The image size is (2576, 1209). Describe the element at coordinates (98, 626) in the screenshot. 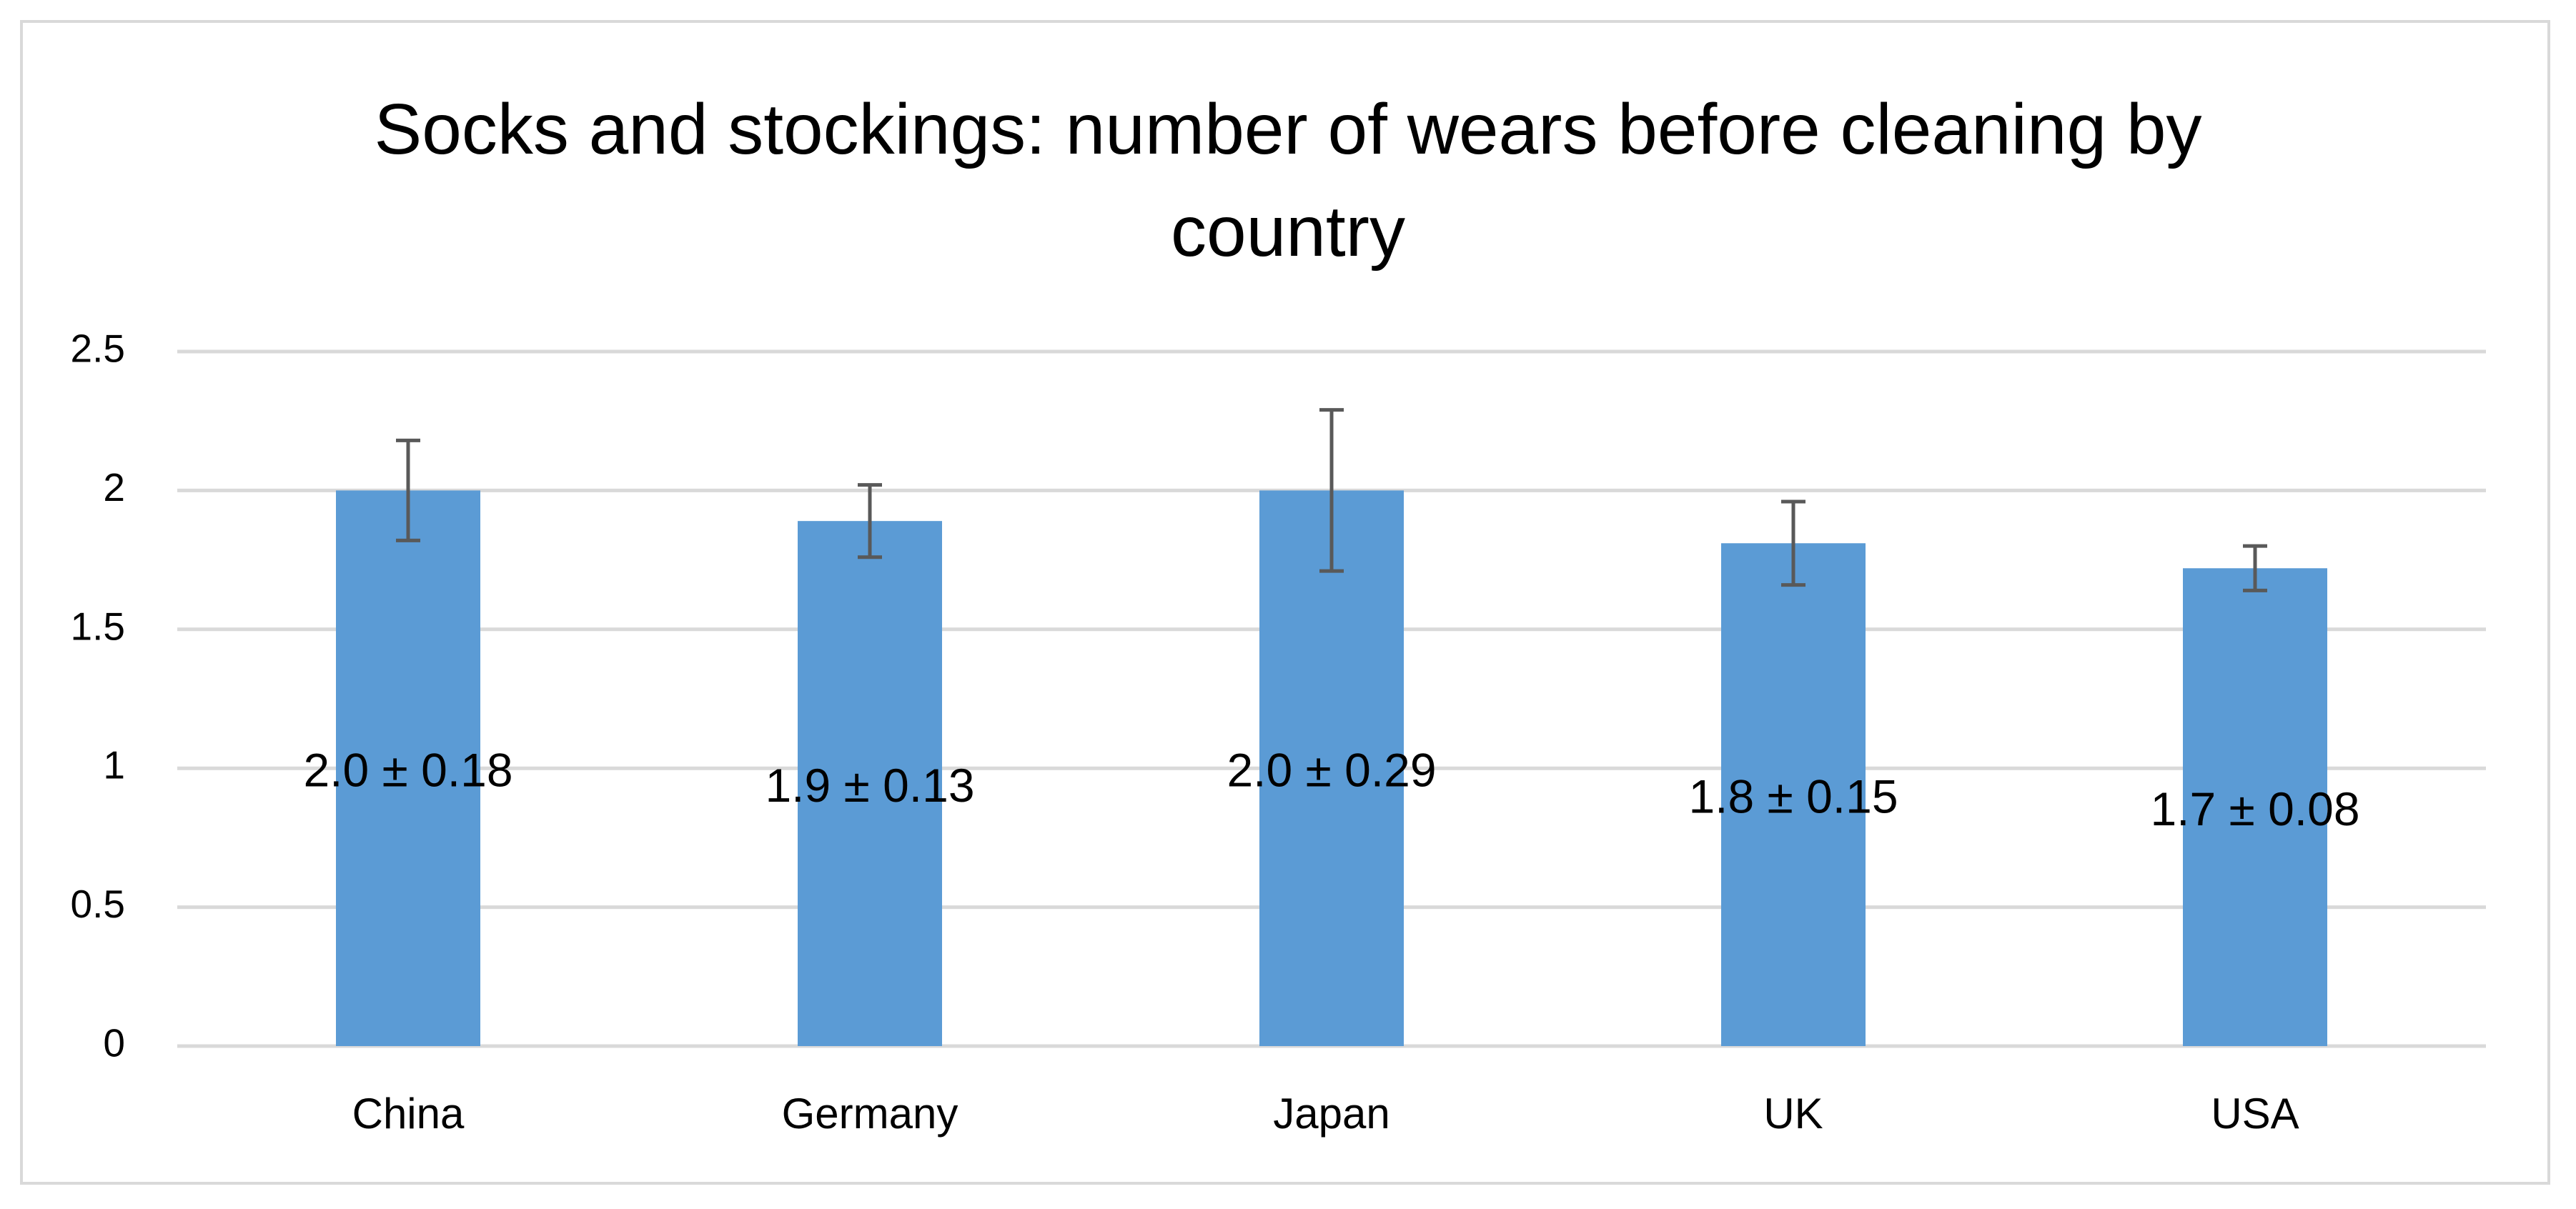

I see `y-tick-label: 1.5` at that location.